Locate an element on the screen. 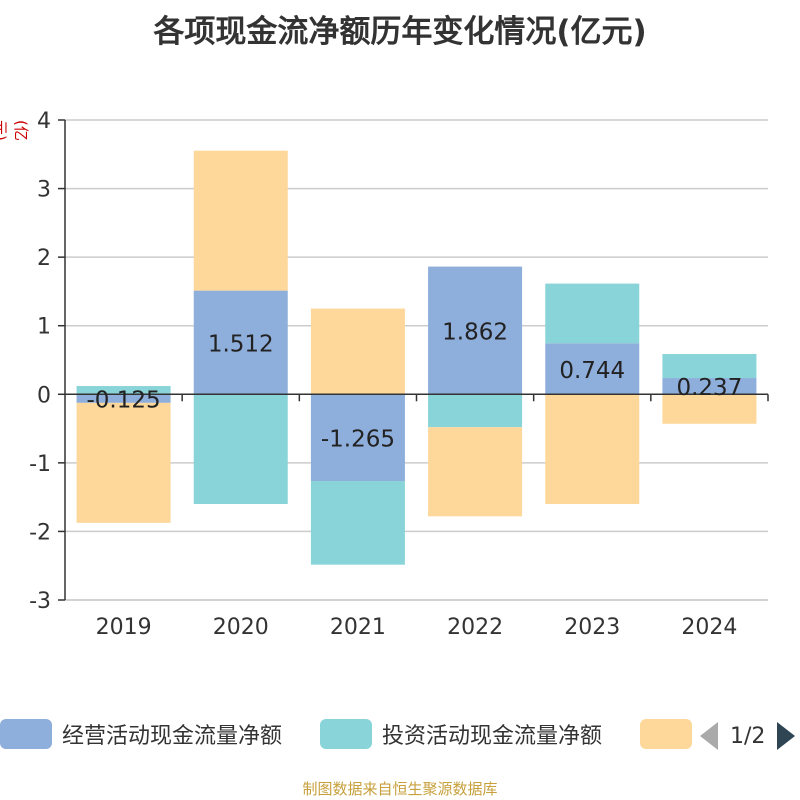  legend-page-indicator: 1/2 is located at coordinates (748, 736).